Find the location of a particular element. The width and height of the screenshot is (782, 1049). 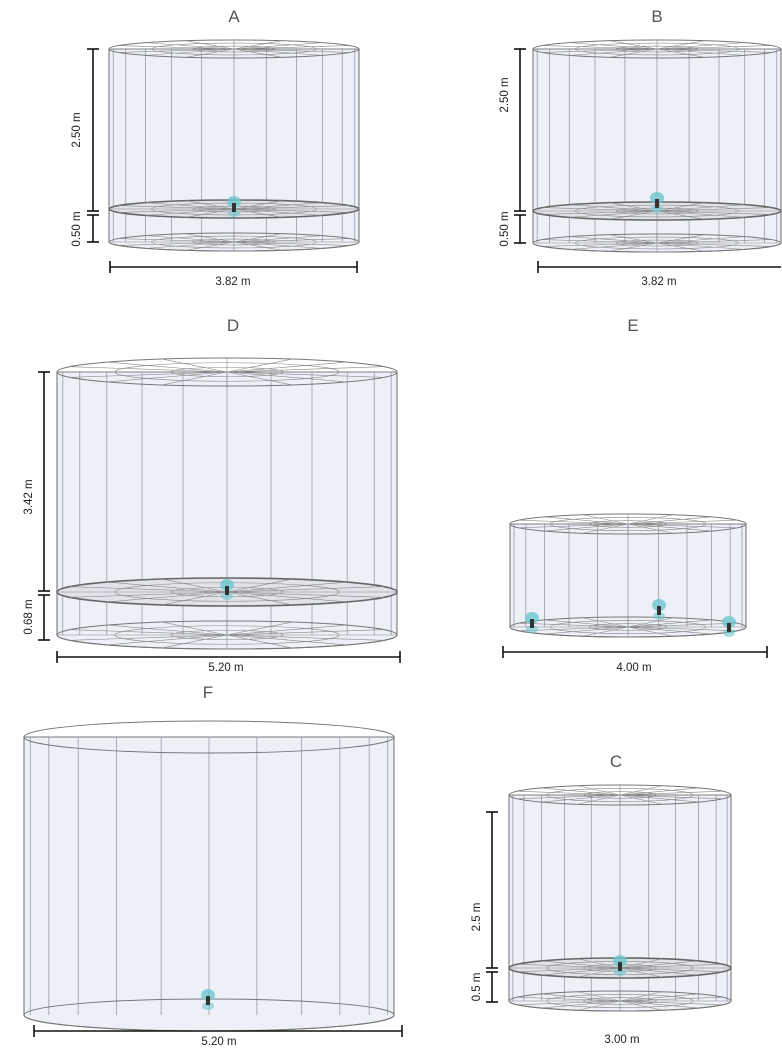

panel-a: A 2.50 m 0.50 m 3.82 m is located at coordinates (215, 147).